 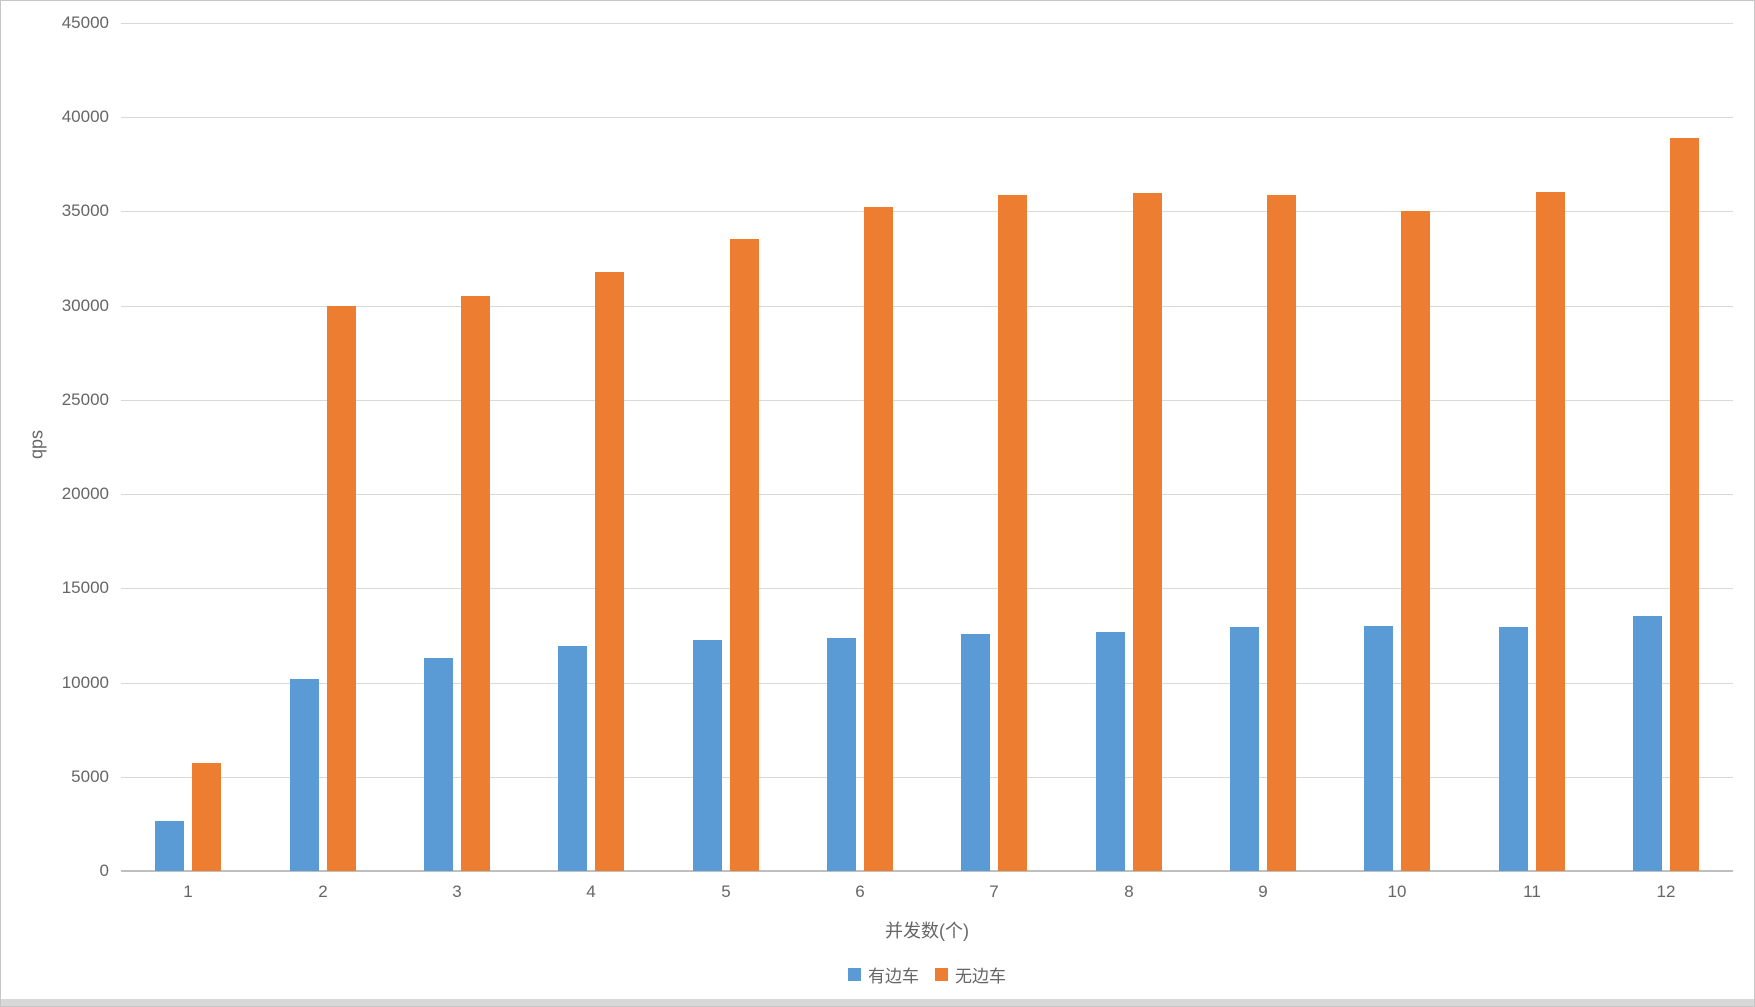 I want to click on bar-有边车-3, so click(x=438, y=764).